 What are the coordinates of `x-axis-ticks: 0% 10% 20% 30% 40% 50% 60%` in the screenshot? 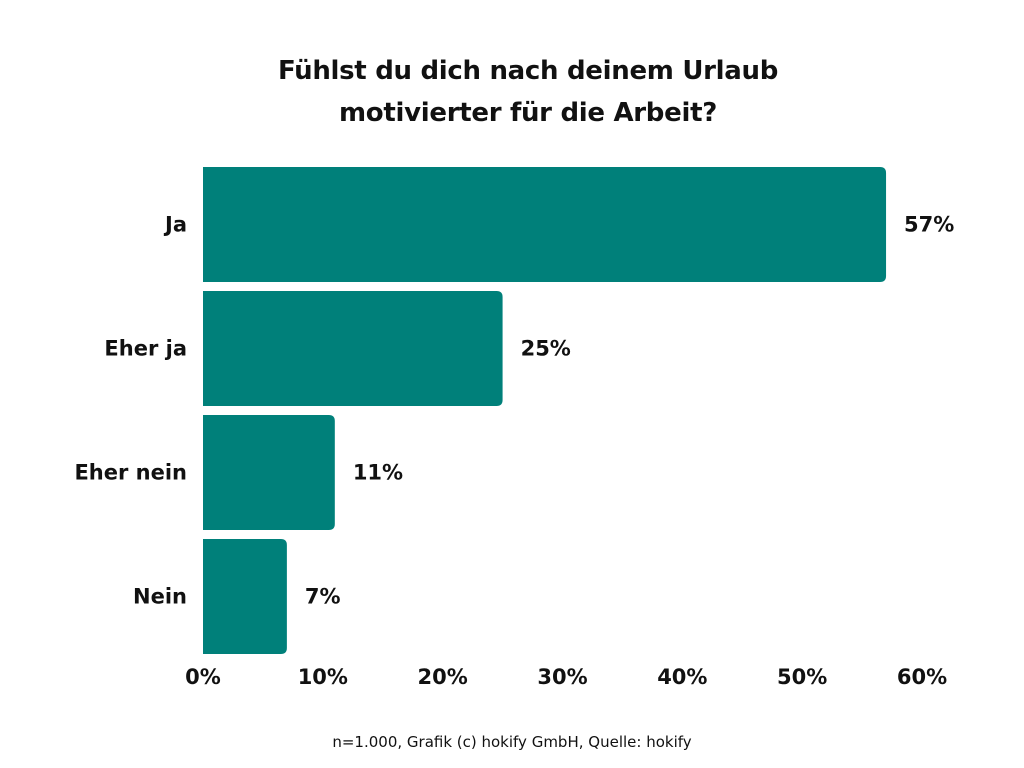 It's located at (566, 677).